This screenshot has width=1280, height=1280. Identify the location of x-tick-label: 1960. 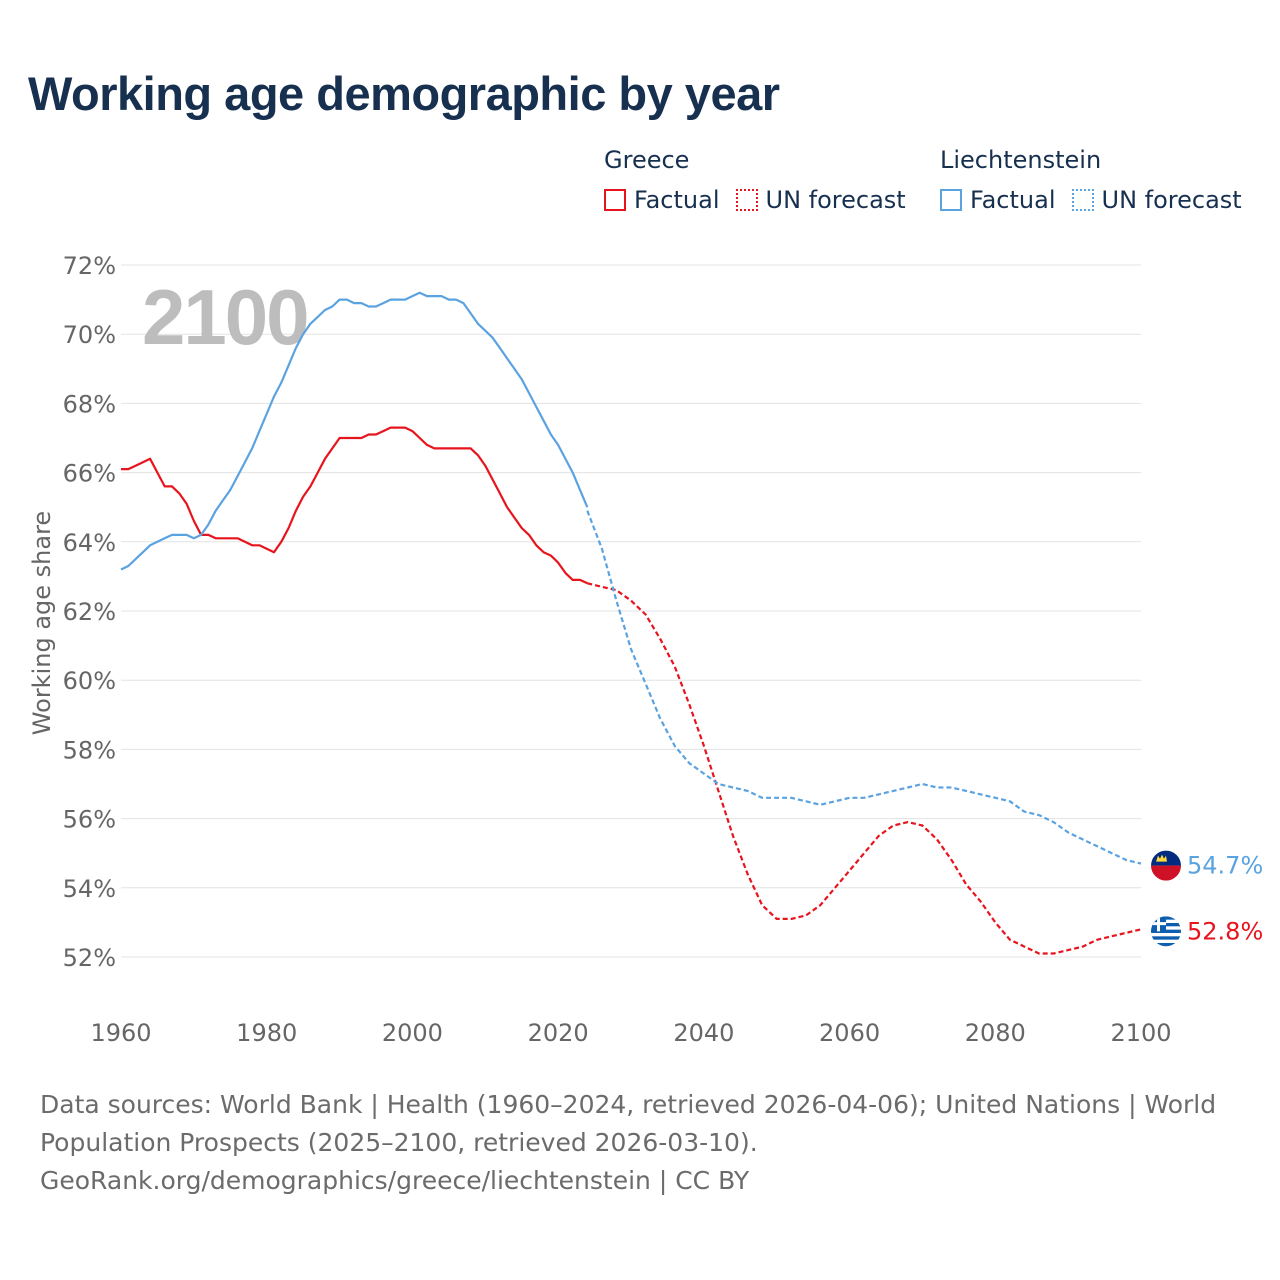
(120, 1033).